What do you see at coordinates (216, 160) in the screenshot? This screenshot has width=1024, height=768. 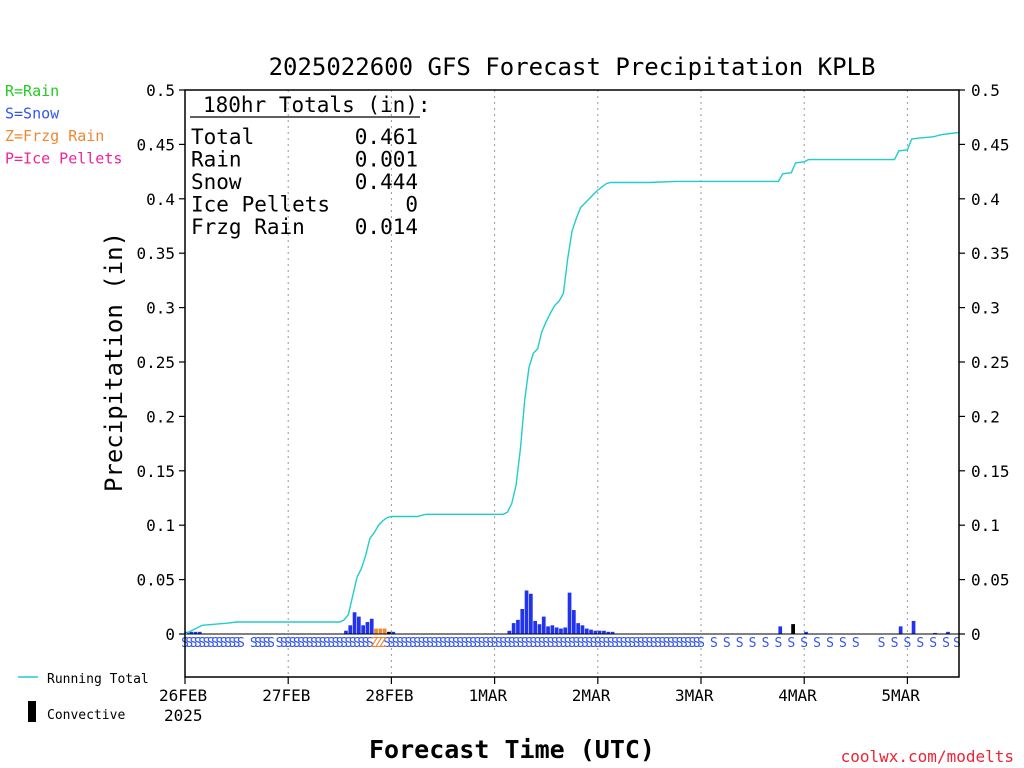 I see `totals-row-label: Rain` at bounding box center [216, 160].